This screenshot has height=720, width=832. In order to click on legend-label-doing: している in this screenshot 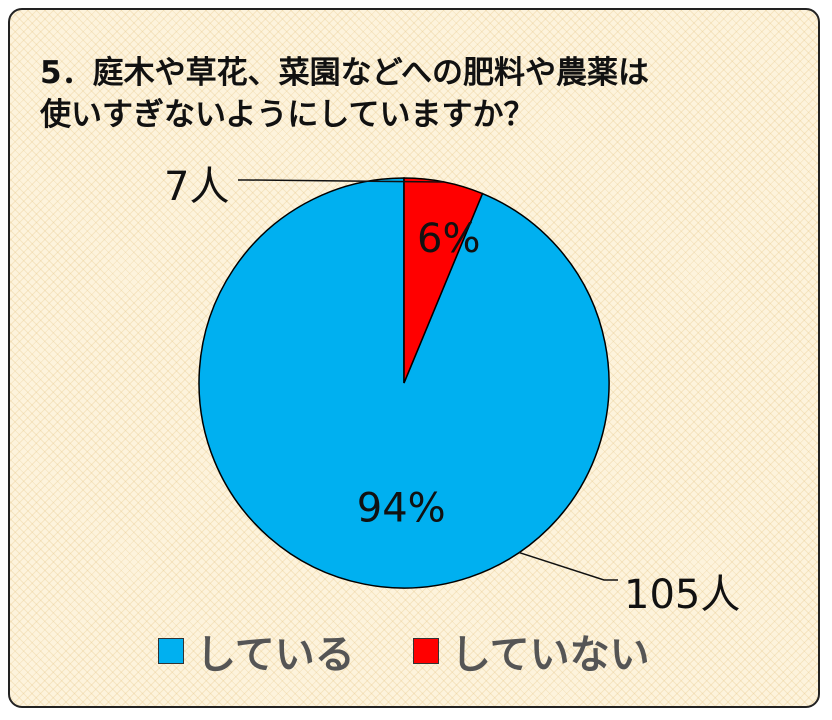, I will do `click(275, 655)`.